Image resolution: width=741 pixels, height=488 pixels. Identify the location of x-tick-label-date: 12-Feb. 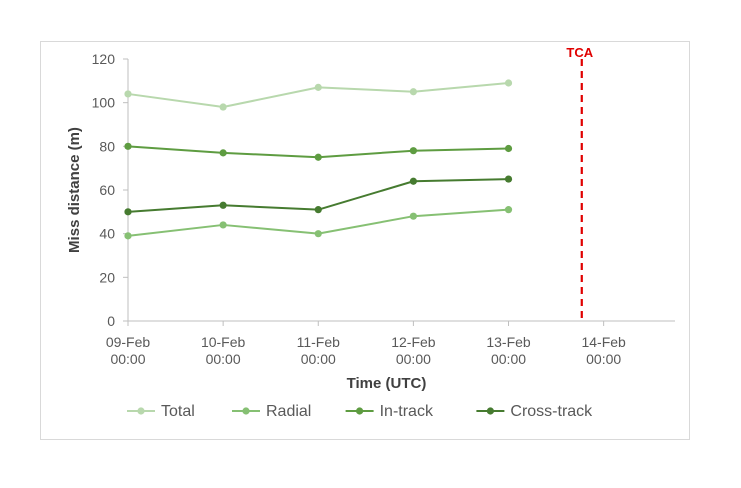
(413, 342).